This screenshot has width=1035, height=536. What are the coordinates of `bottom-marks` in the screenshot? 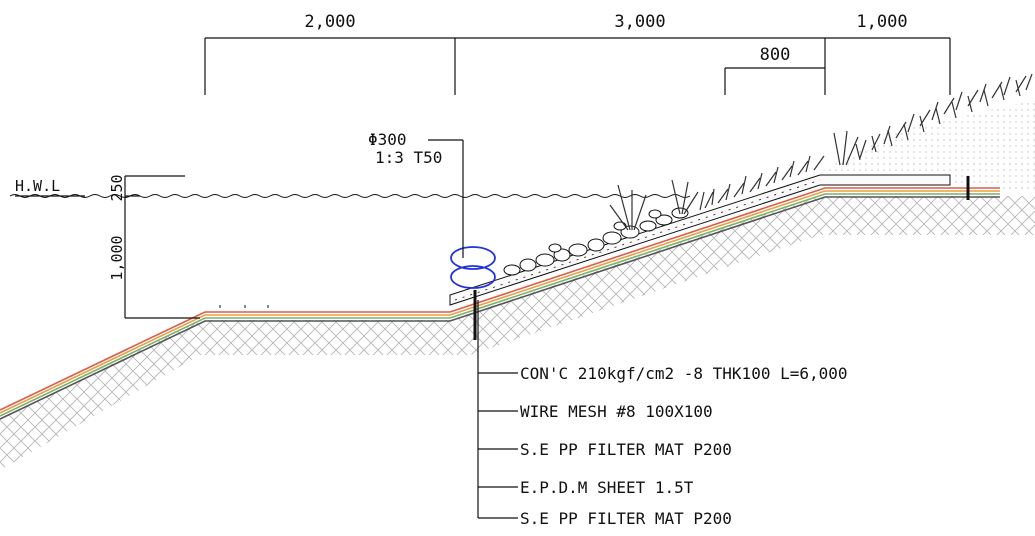 It's located at (244, 306).